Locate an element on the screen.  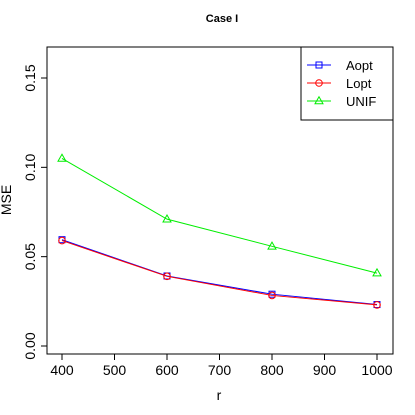
series-lopt is located at coordinates (219, 272).